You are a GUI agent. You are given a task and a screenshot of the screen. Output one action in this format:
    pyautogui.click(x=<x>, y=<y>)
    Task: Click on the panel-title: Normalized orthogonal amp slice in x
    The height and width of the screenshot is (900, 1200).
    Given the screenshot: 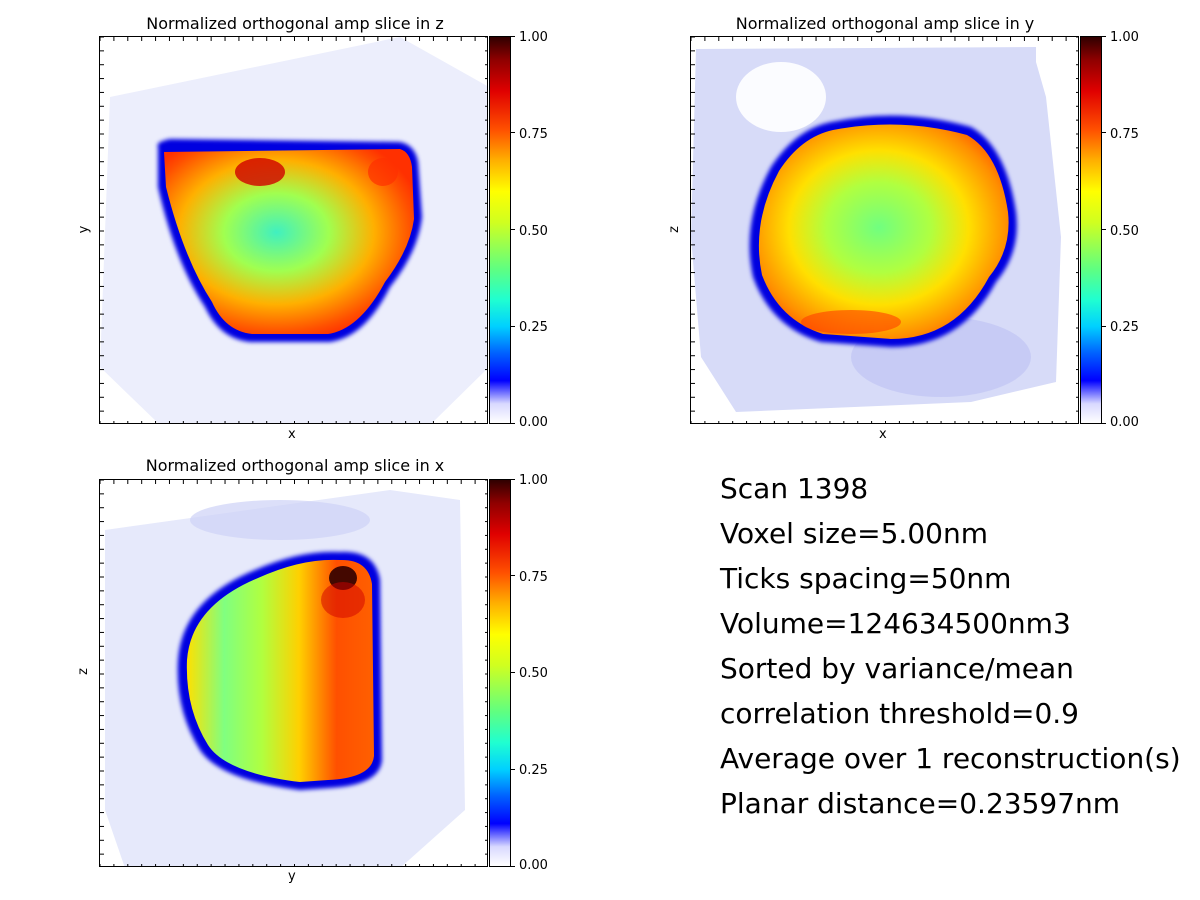 What is the action you would take?
    pyautogui.click(x=295, y=465)
    